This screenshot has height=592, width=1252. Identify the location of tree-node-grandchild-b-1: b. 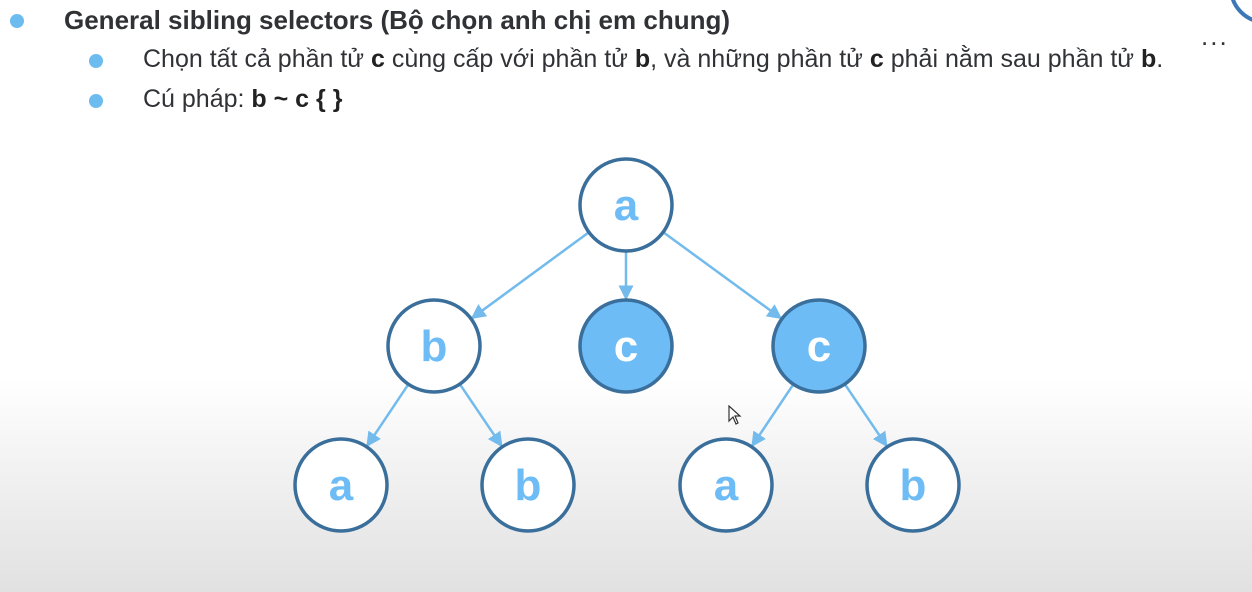
(528, 485).